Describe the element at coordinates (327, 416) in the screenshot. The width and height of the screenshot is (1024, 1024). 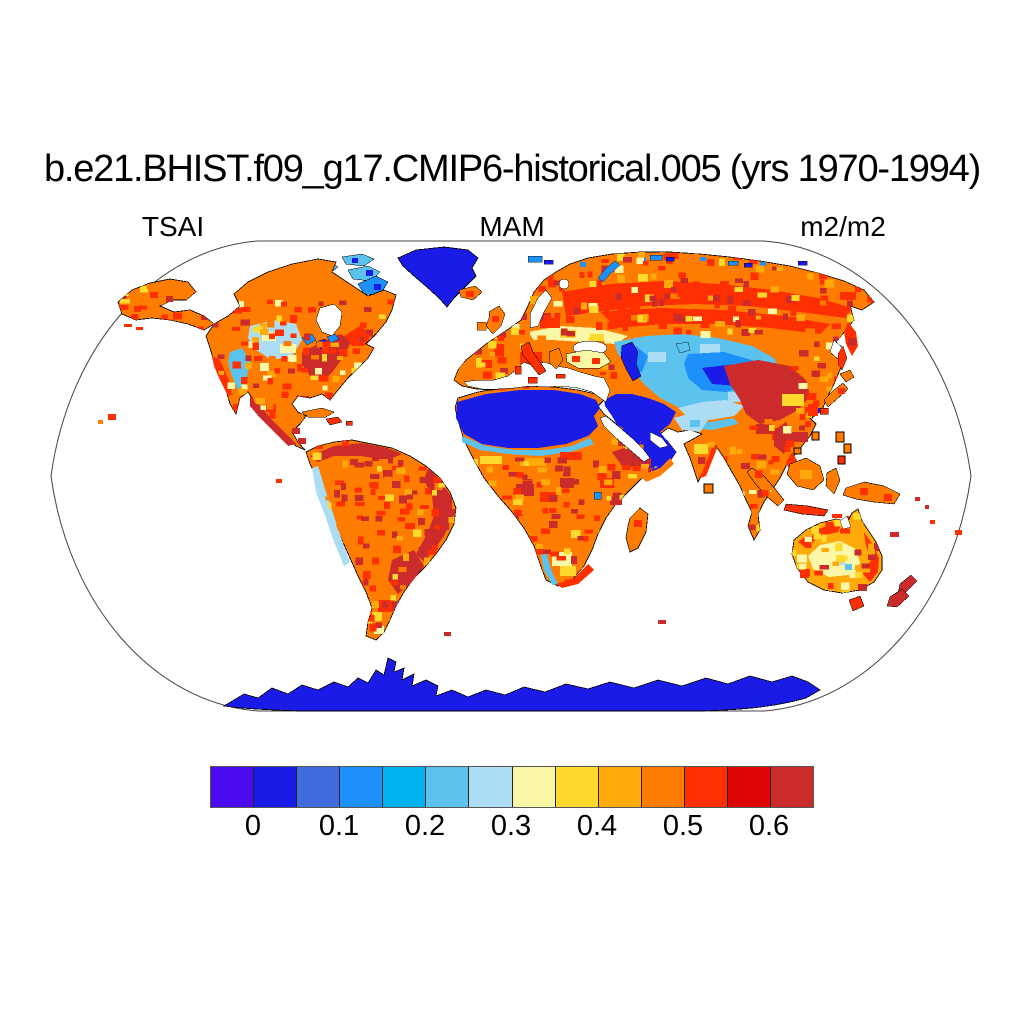
I see `caribbean-islands` at that location.